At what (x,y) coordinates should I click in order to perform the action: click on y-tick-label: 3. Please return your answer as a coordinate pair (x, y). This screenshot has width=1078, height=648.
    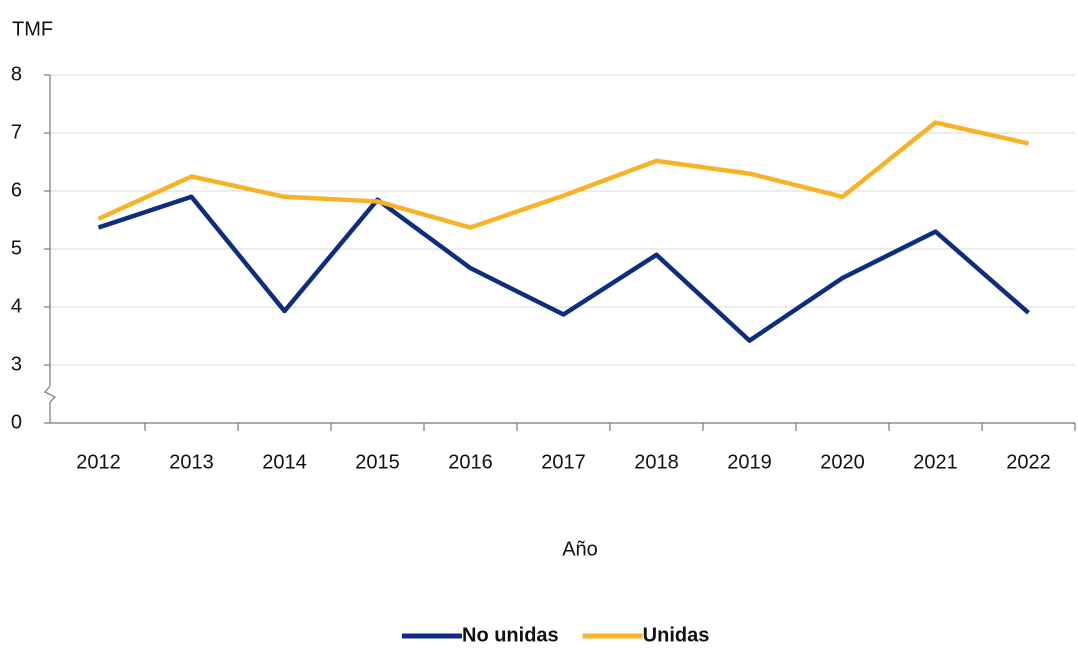
    Looking at the image, I should click on (16, 364).